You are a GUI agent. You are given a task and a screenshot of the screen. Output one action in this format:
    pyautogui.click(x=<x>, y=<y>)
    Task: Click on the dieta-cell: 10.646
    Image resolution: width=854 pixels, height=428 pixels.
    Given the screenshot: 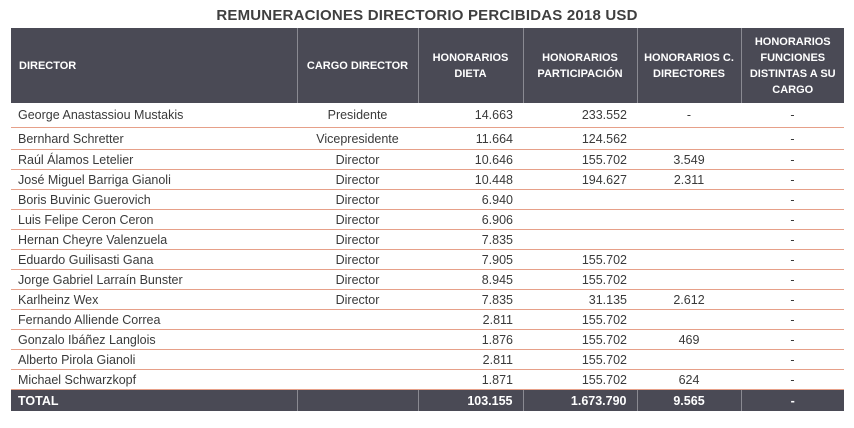 What is the action you would take?
    pyautogui.click(x=470, y=159)
    